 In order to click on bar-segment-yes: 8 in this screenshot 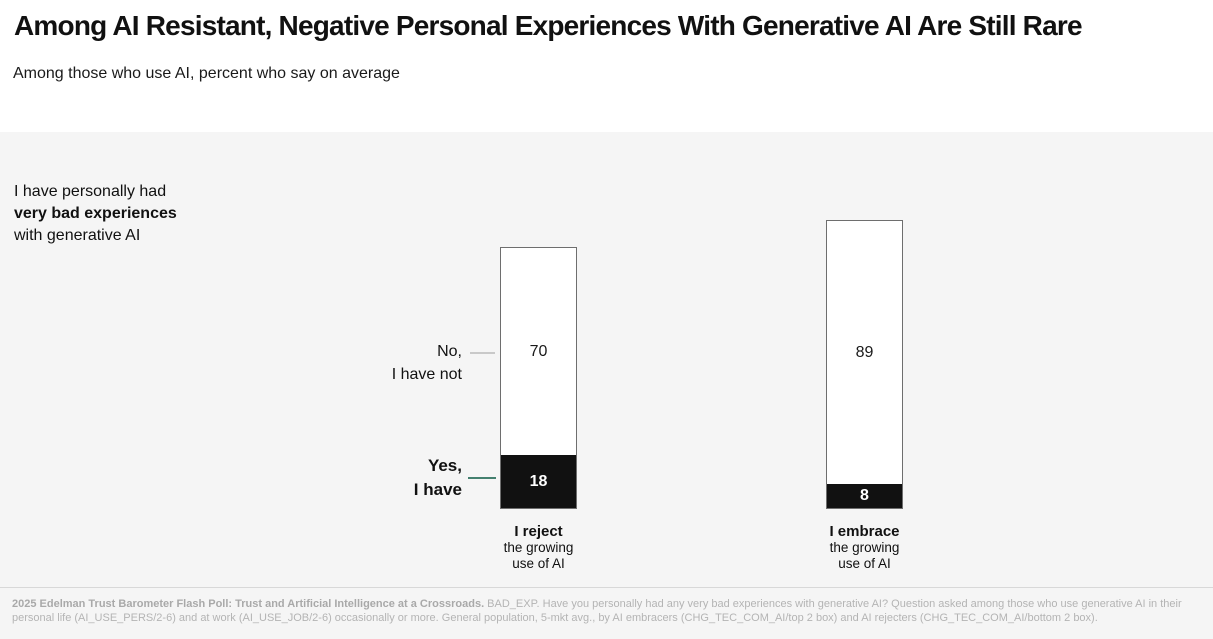, I will do `click(864, 496)`.